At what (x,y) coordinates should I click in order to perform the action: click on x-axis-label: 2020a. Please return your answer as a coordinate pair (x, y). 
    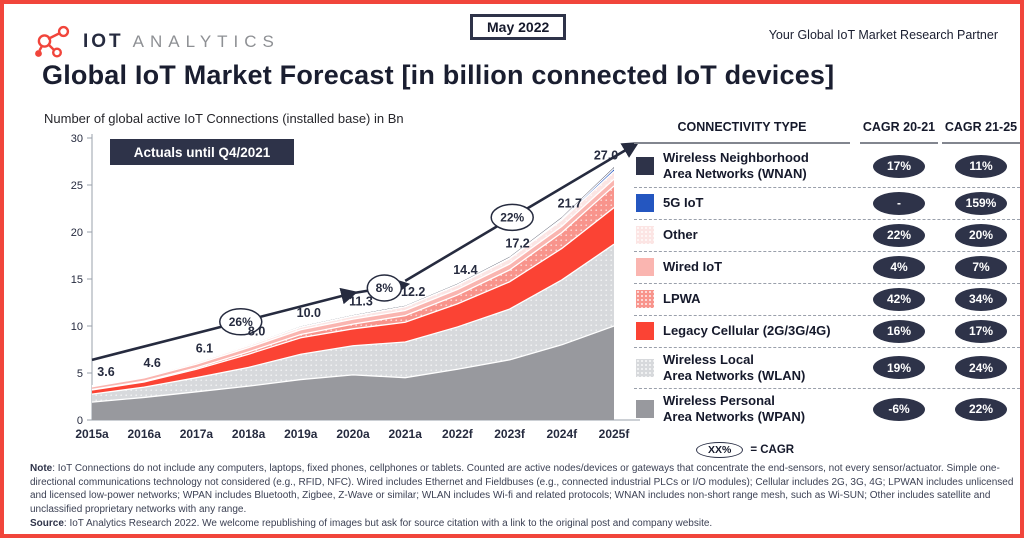
    Looking at the image, I should click on (353, 434).